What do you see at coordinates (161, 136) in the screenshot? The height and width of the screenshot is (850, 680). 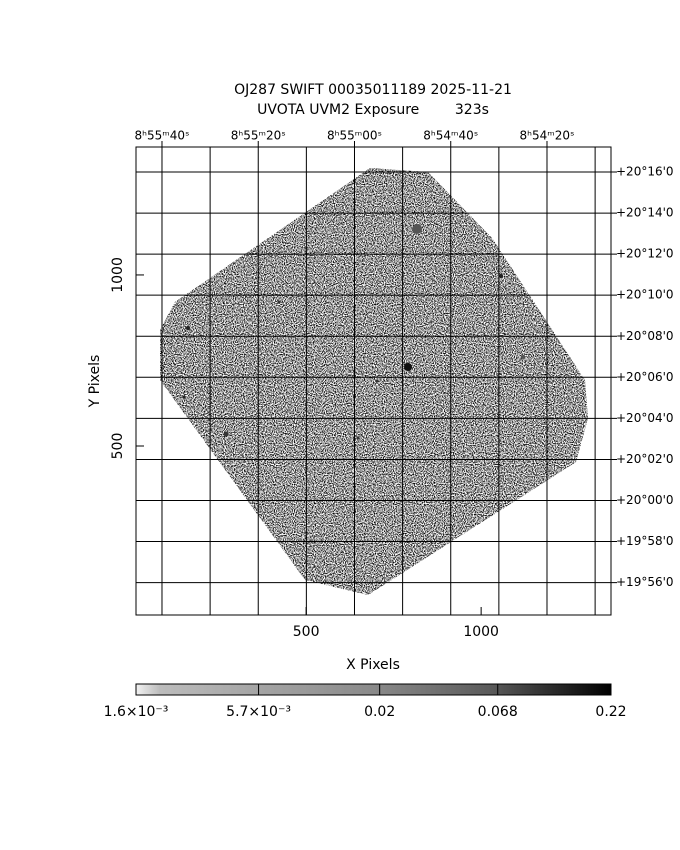 I see `ra-tick-label: 8ʰ55ᵐ40ˢ` at bounding box center [161, 136].